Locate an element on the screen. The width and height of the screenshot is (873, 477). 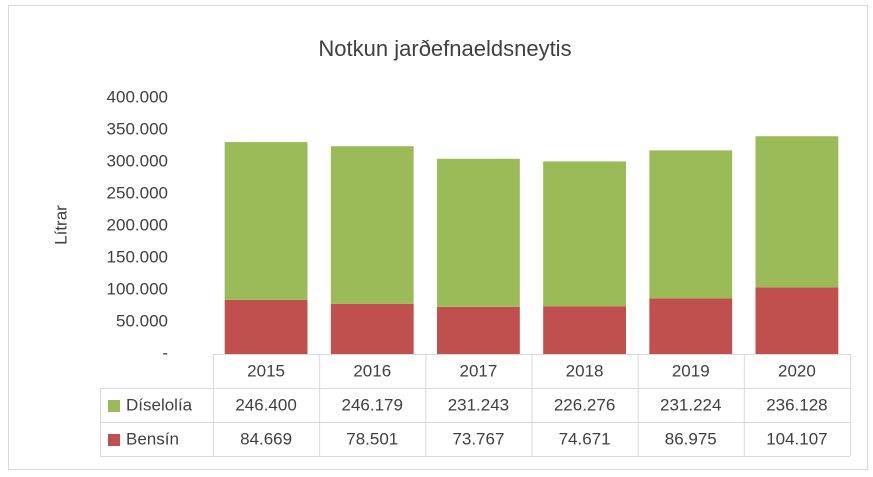
data-label: 84.669 is located at coordinates (266, 438).